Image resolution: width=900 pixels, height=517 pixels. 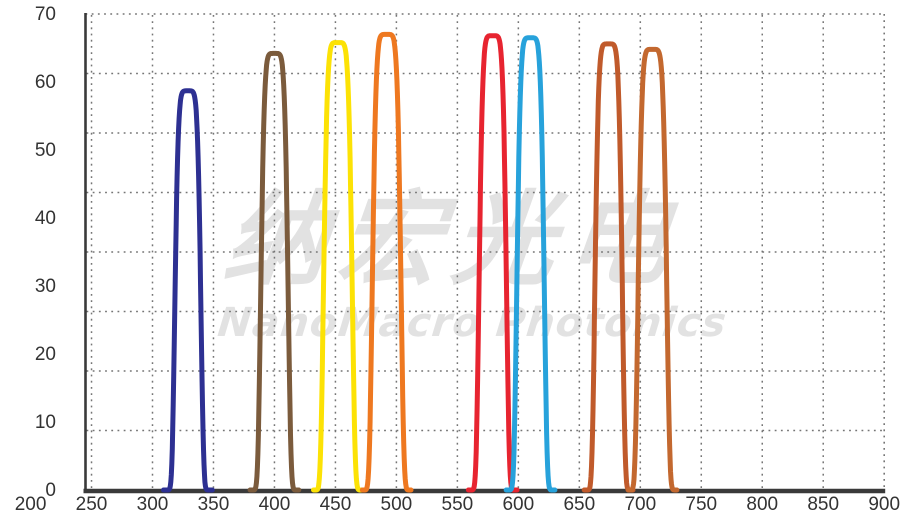 What do you see at coordinates (338, 266) in the screenshot?
I see `filter-curve-452nm` at bounding box center [338, 266].